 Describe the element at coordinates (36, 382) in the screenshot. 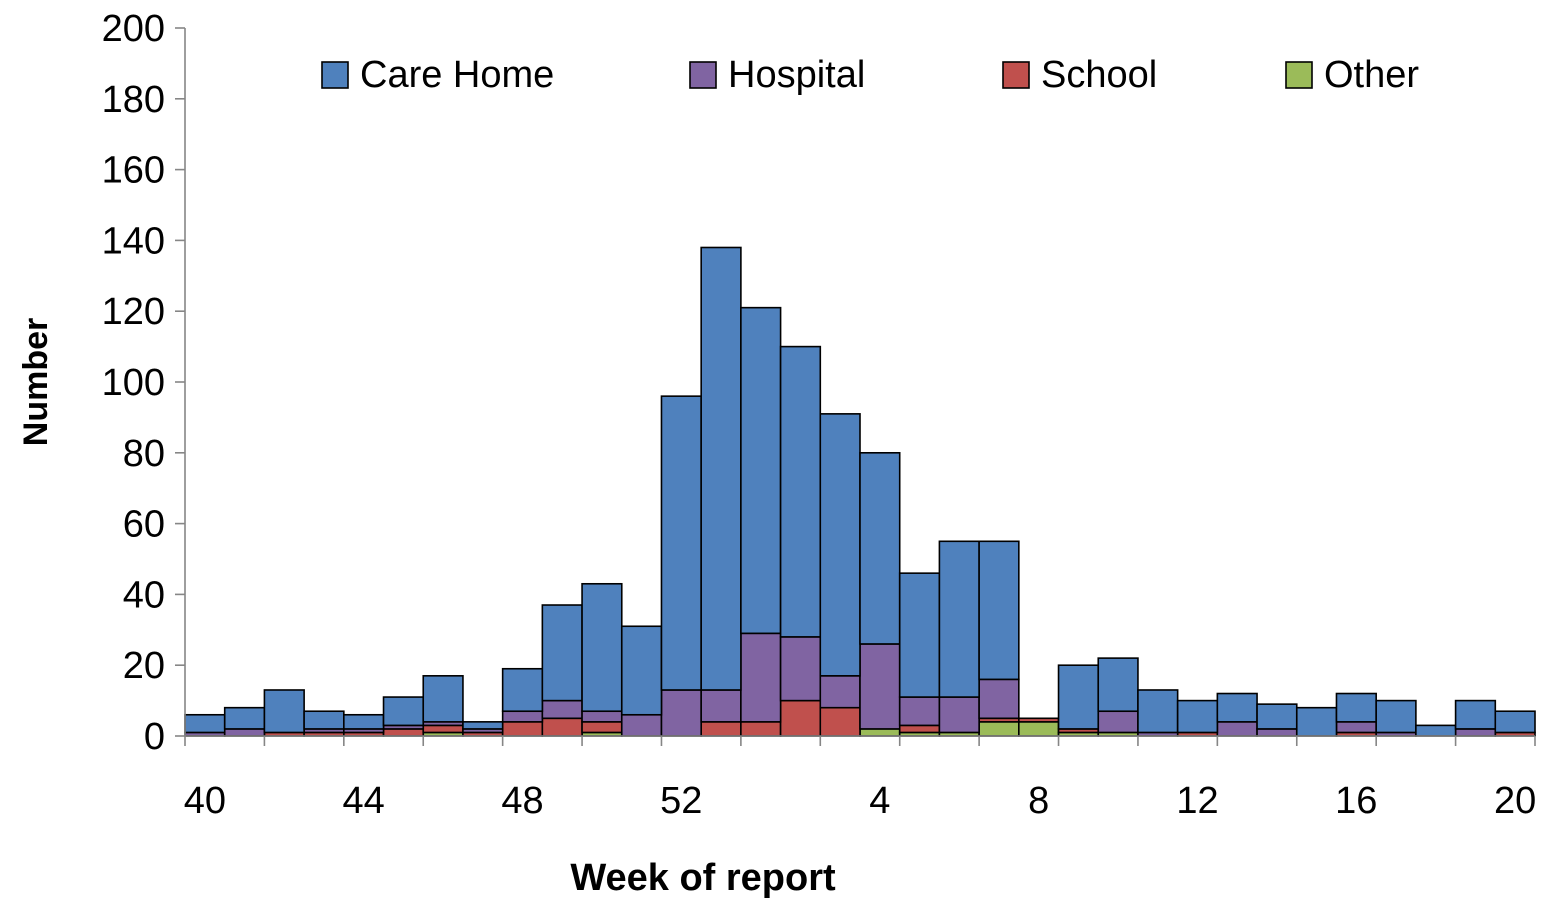

I see `y-axis-title: Number` at that location.